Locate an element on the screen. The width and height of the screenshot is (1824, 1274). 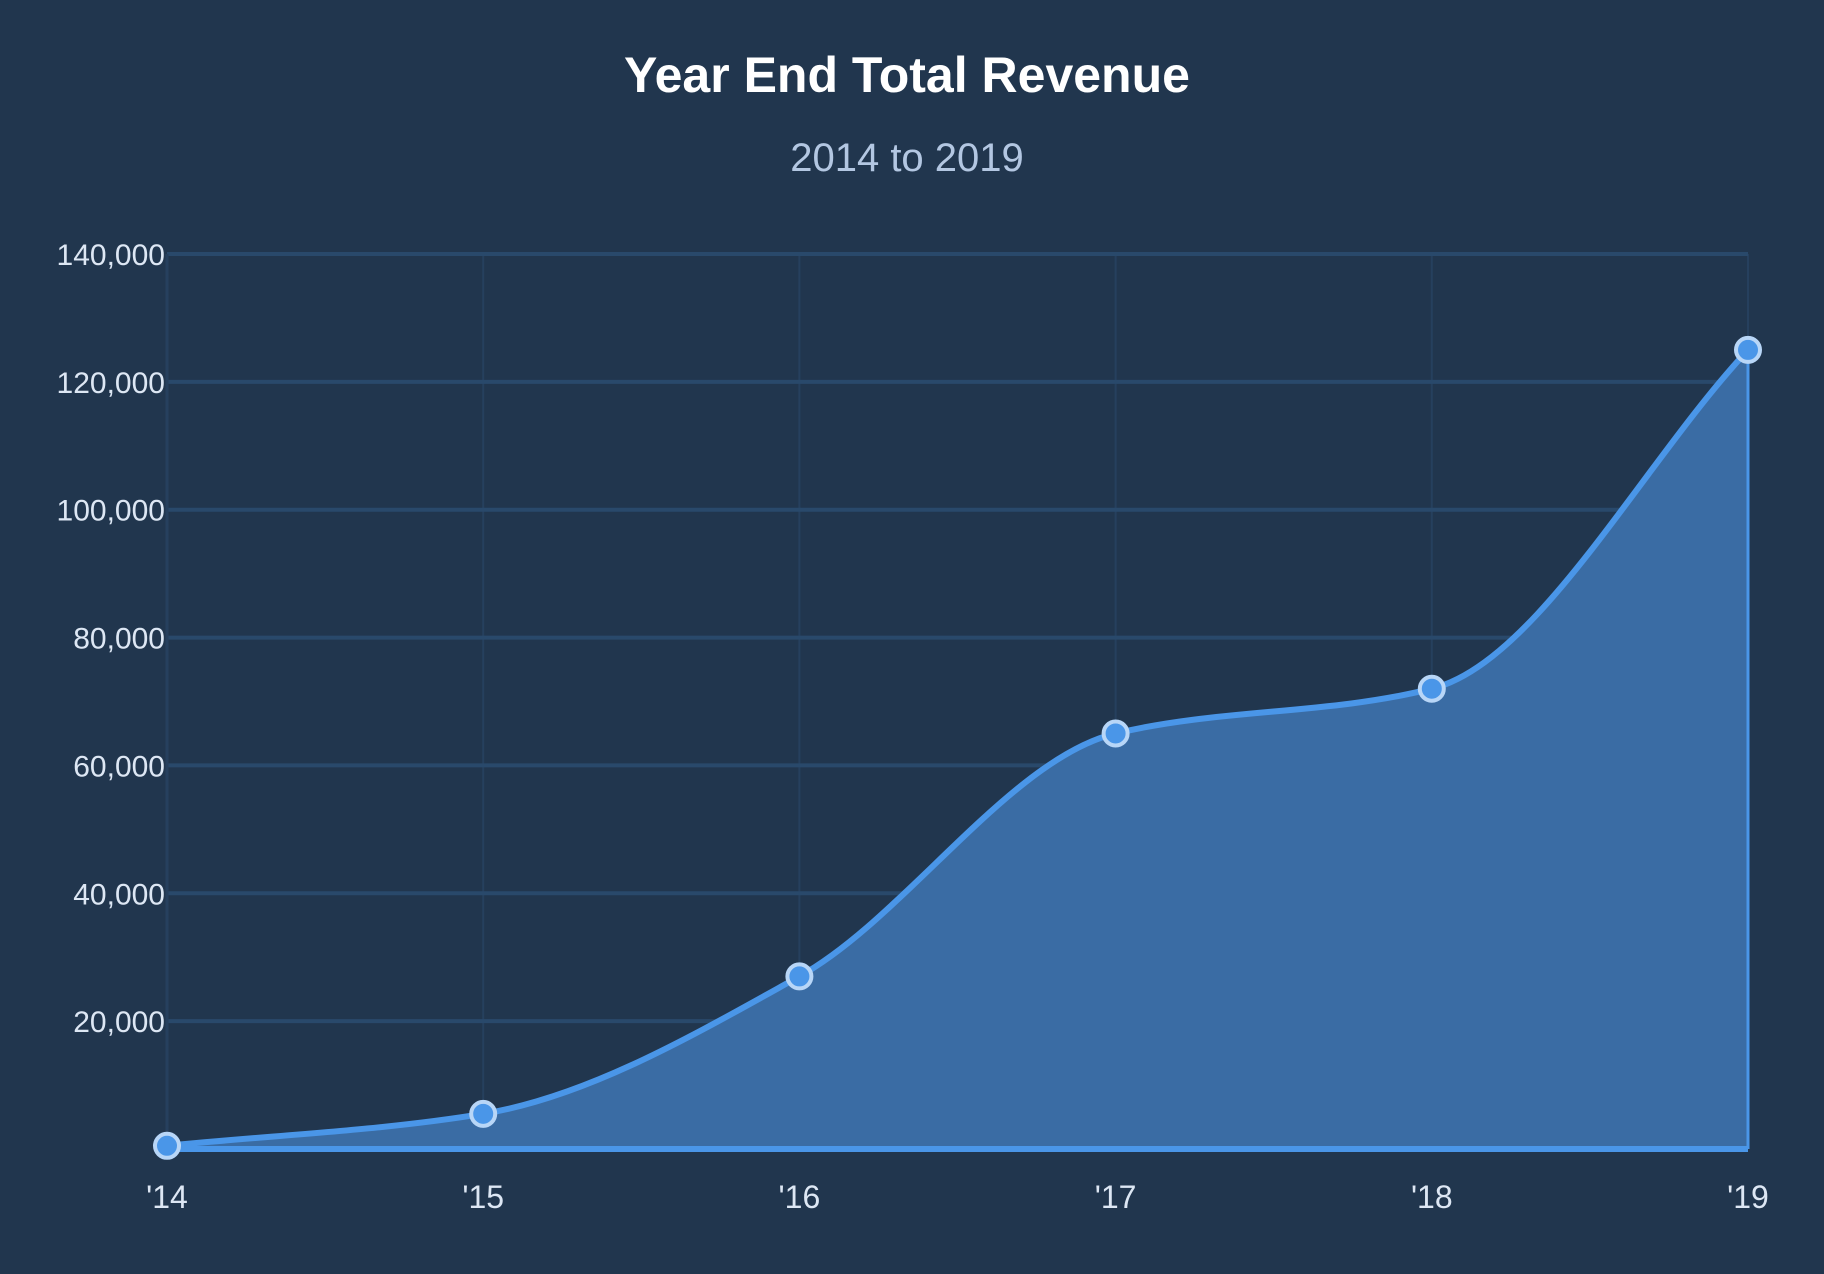
x-tick-label: '14 is located at coordinates (167, 1197).